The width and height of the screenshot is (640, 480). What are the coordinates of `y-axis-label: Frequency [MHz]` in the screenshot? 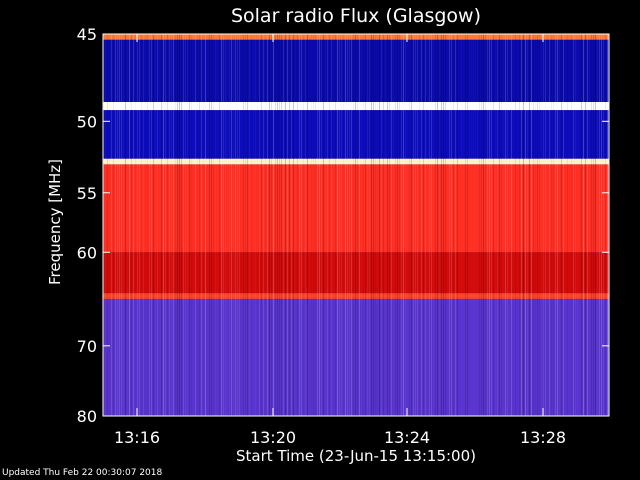 It's located at (55, 222).